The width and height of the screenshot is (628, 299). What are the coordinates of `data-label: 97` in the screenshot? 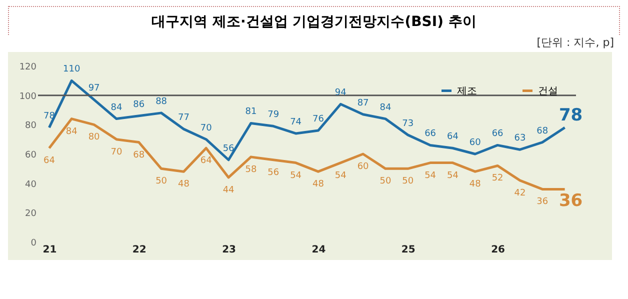 It's located at (94, 89).